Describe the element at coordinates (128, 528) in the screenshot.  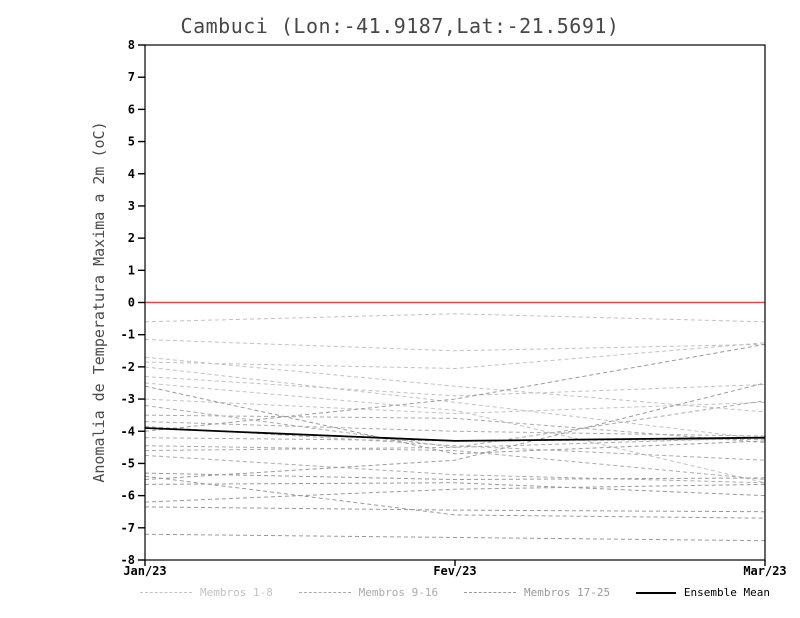
I see `y-tick-label: -7` at that location.